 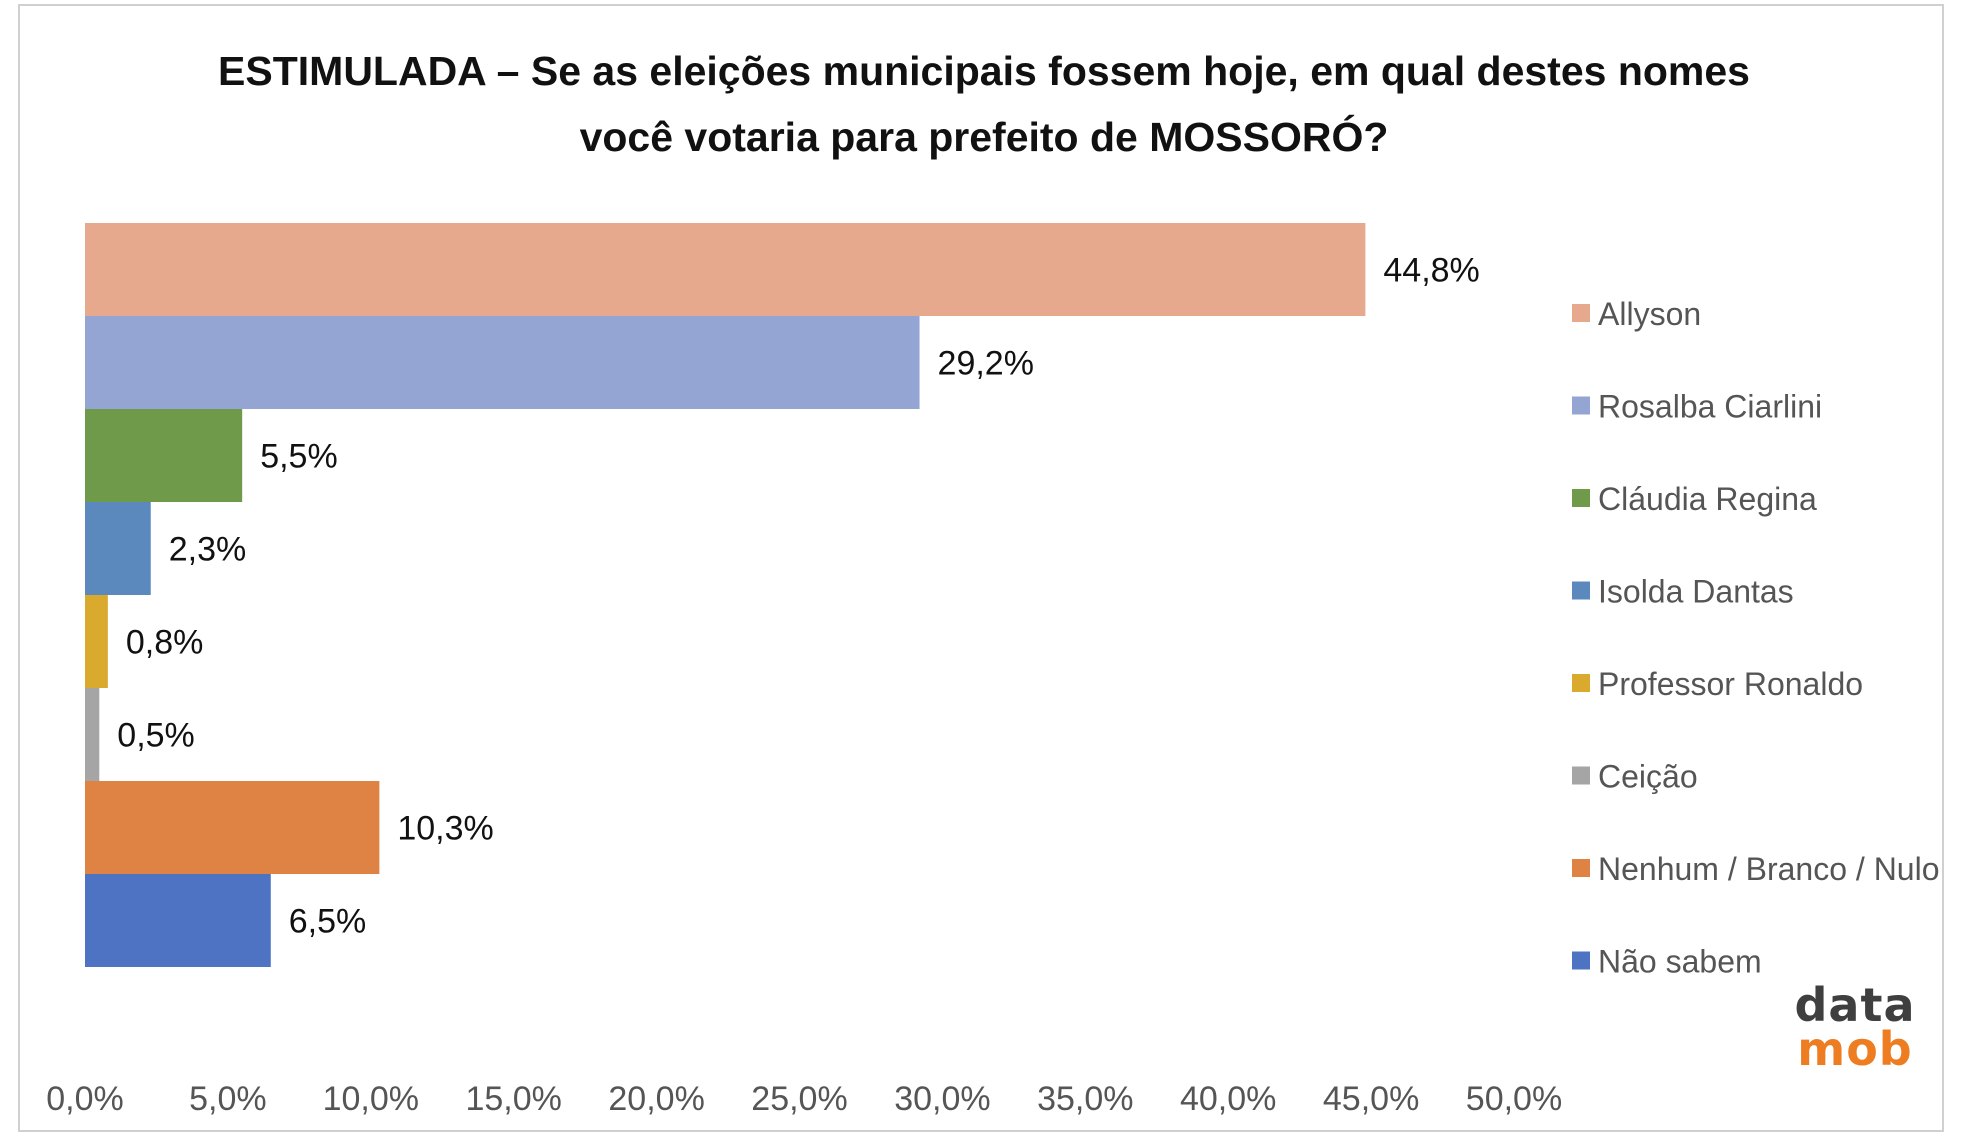 What do you see at coordinates (1581, 775) in the screenshot?
I see `legend-swatch-ceicao` at bounding box center [1581, 775].